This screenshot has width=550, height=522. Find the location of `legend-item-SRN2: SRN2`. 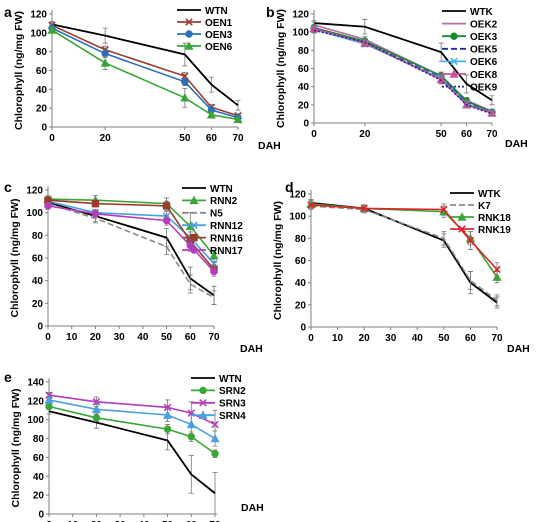

legend-item-SRN2: SRN2 is located at coordinates (218, 391).